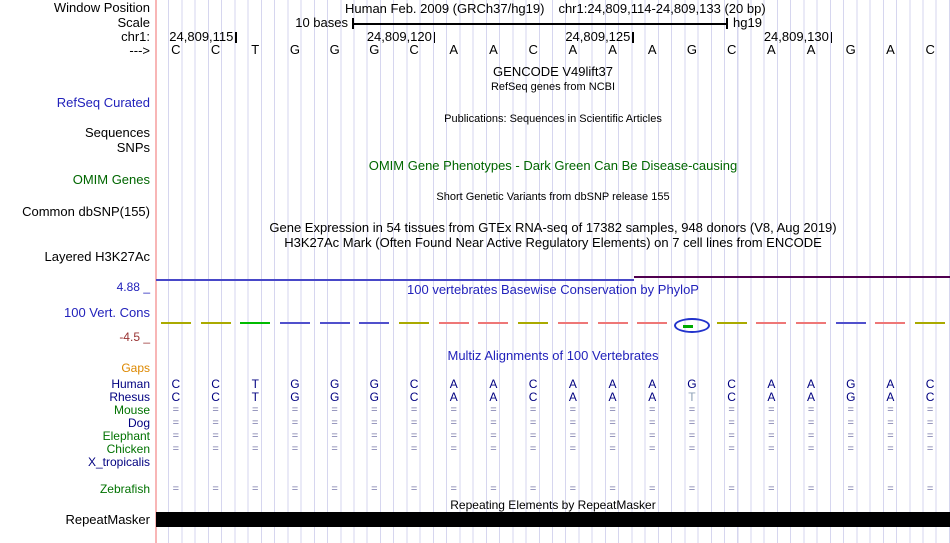 The image size is (950, 543). Describe the element at coordinates (201, 36) in the screenshot. I see `ruler-number: 24,809,115` at that location.